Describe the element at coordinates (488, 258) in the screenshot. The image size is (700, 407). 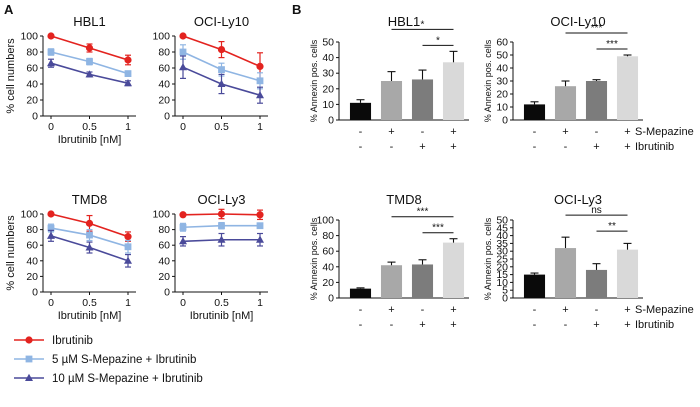
I see `y-axis-label: % Annexin pos. cells` at that location.